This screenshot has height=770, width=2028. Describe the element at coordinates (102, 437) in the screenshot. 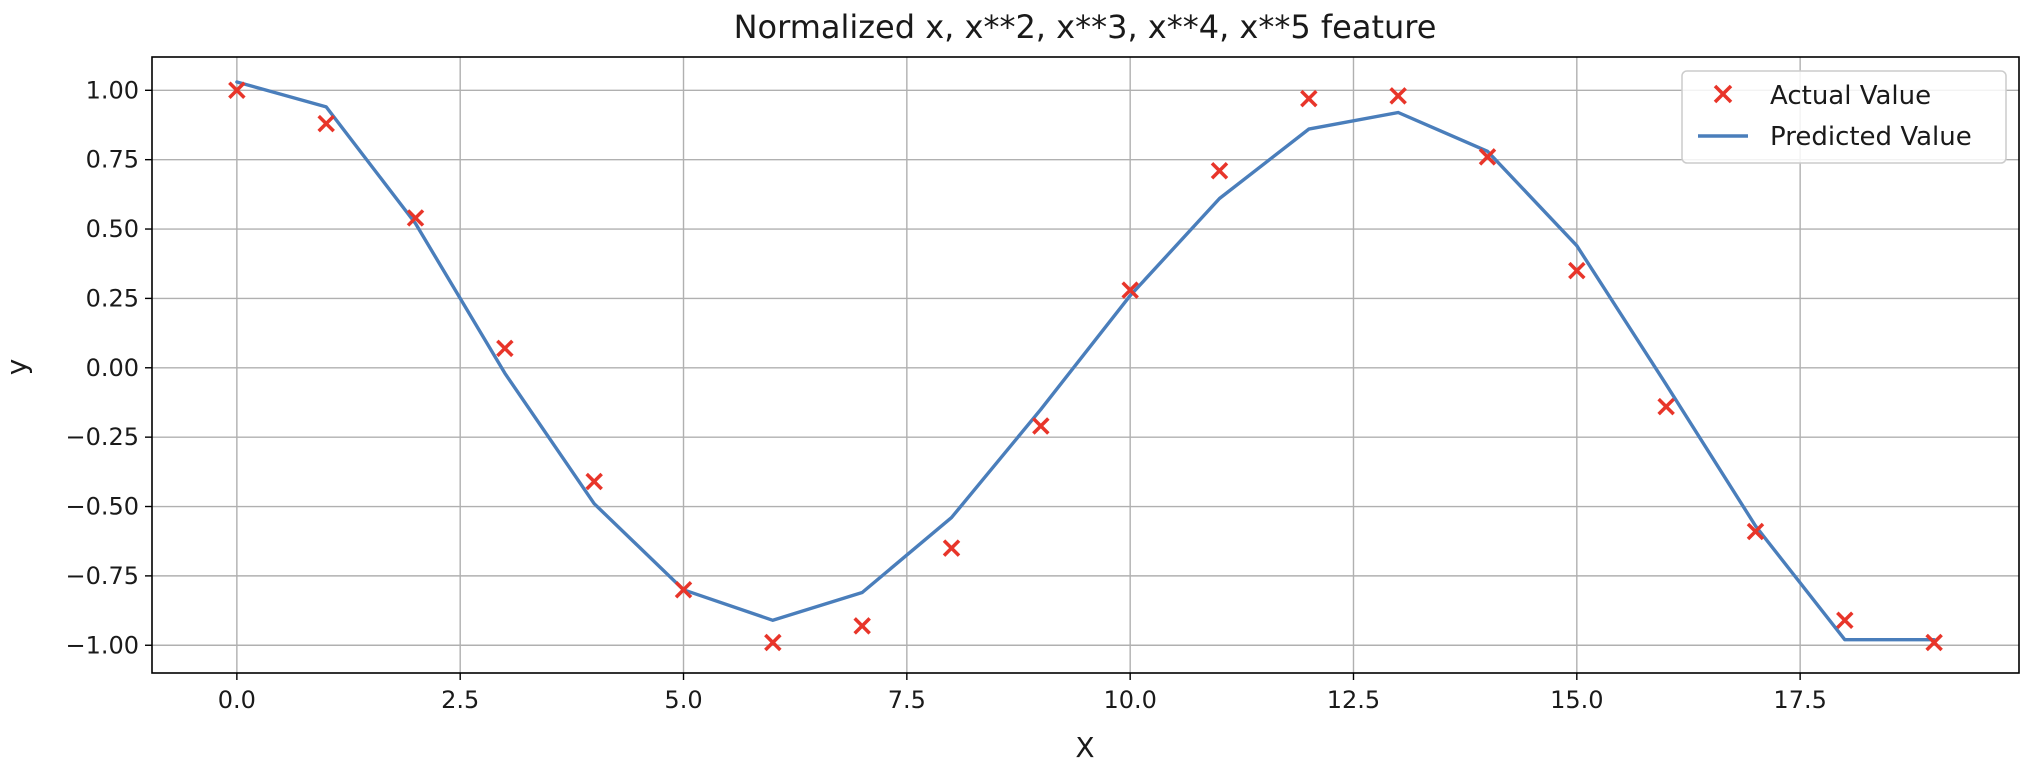

I see `y-tick-label: −0.25` at that location.